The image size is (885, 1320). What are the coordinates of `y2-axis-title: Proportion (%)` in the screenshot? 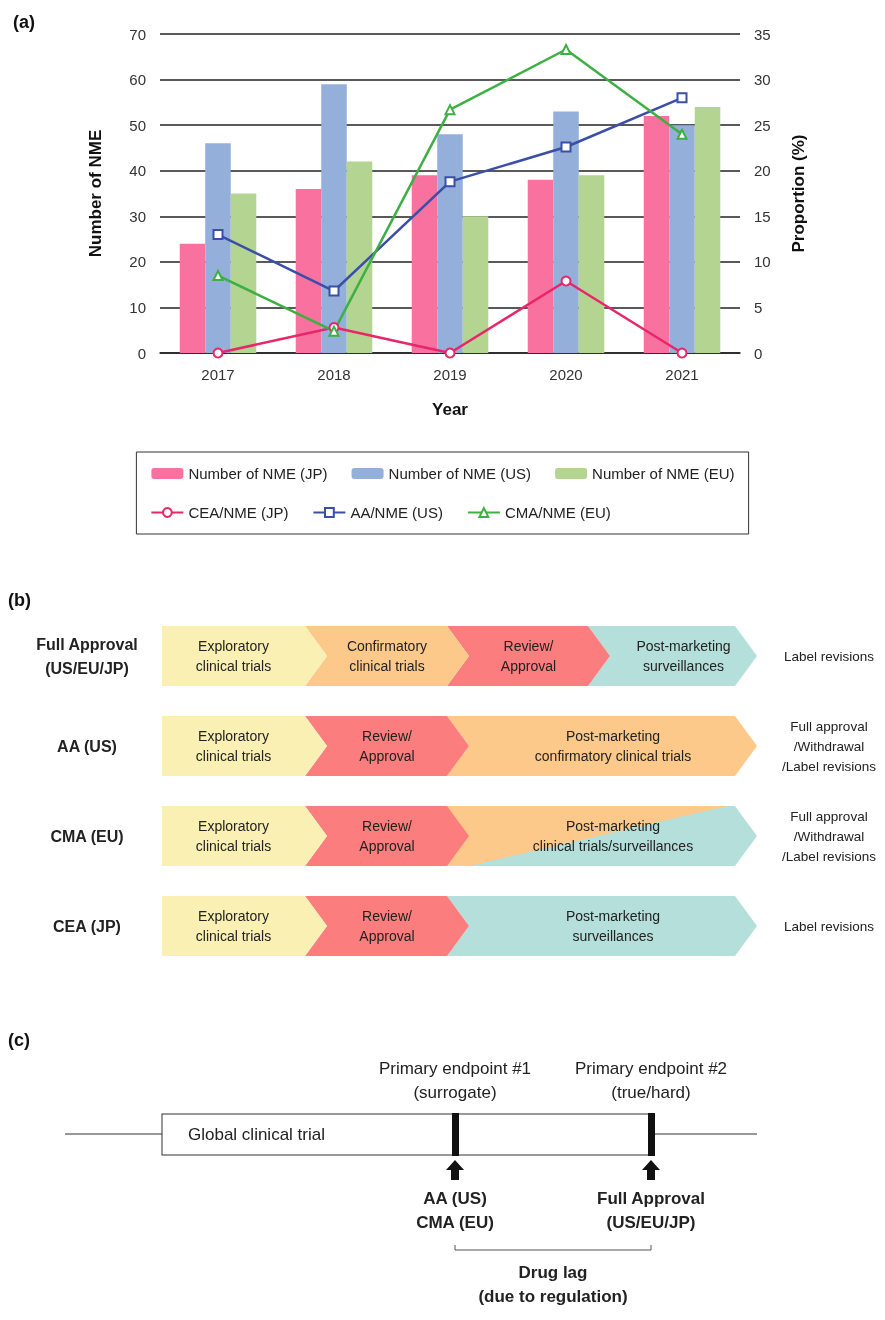 It's located at (798, 193).